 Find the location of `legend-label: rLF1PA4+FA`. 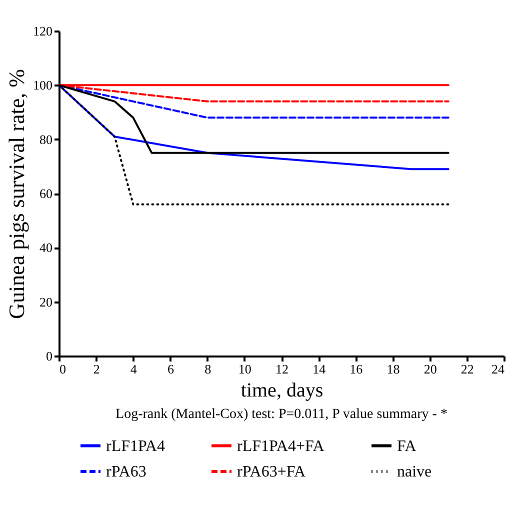

legend-label: rLF1PA4+FA is located at coordinates (281, 446).